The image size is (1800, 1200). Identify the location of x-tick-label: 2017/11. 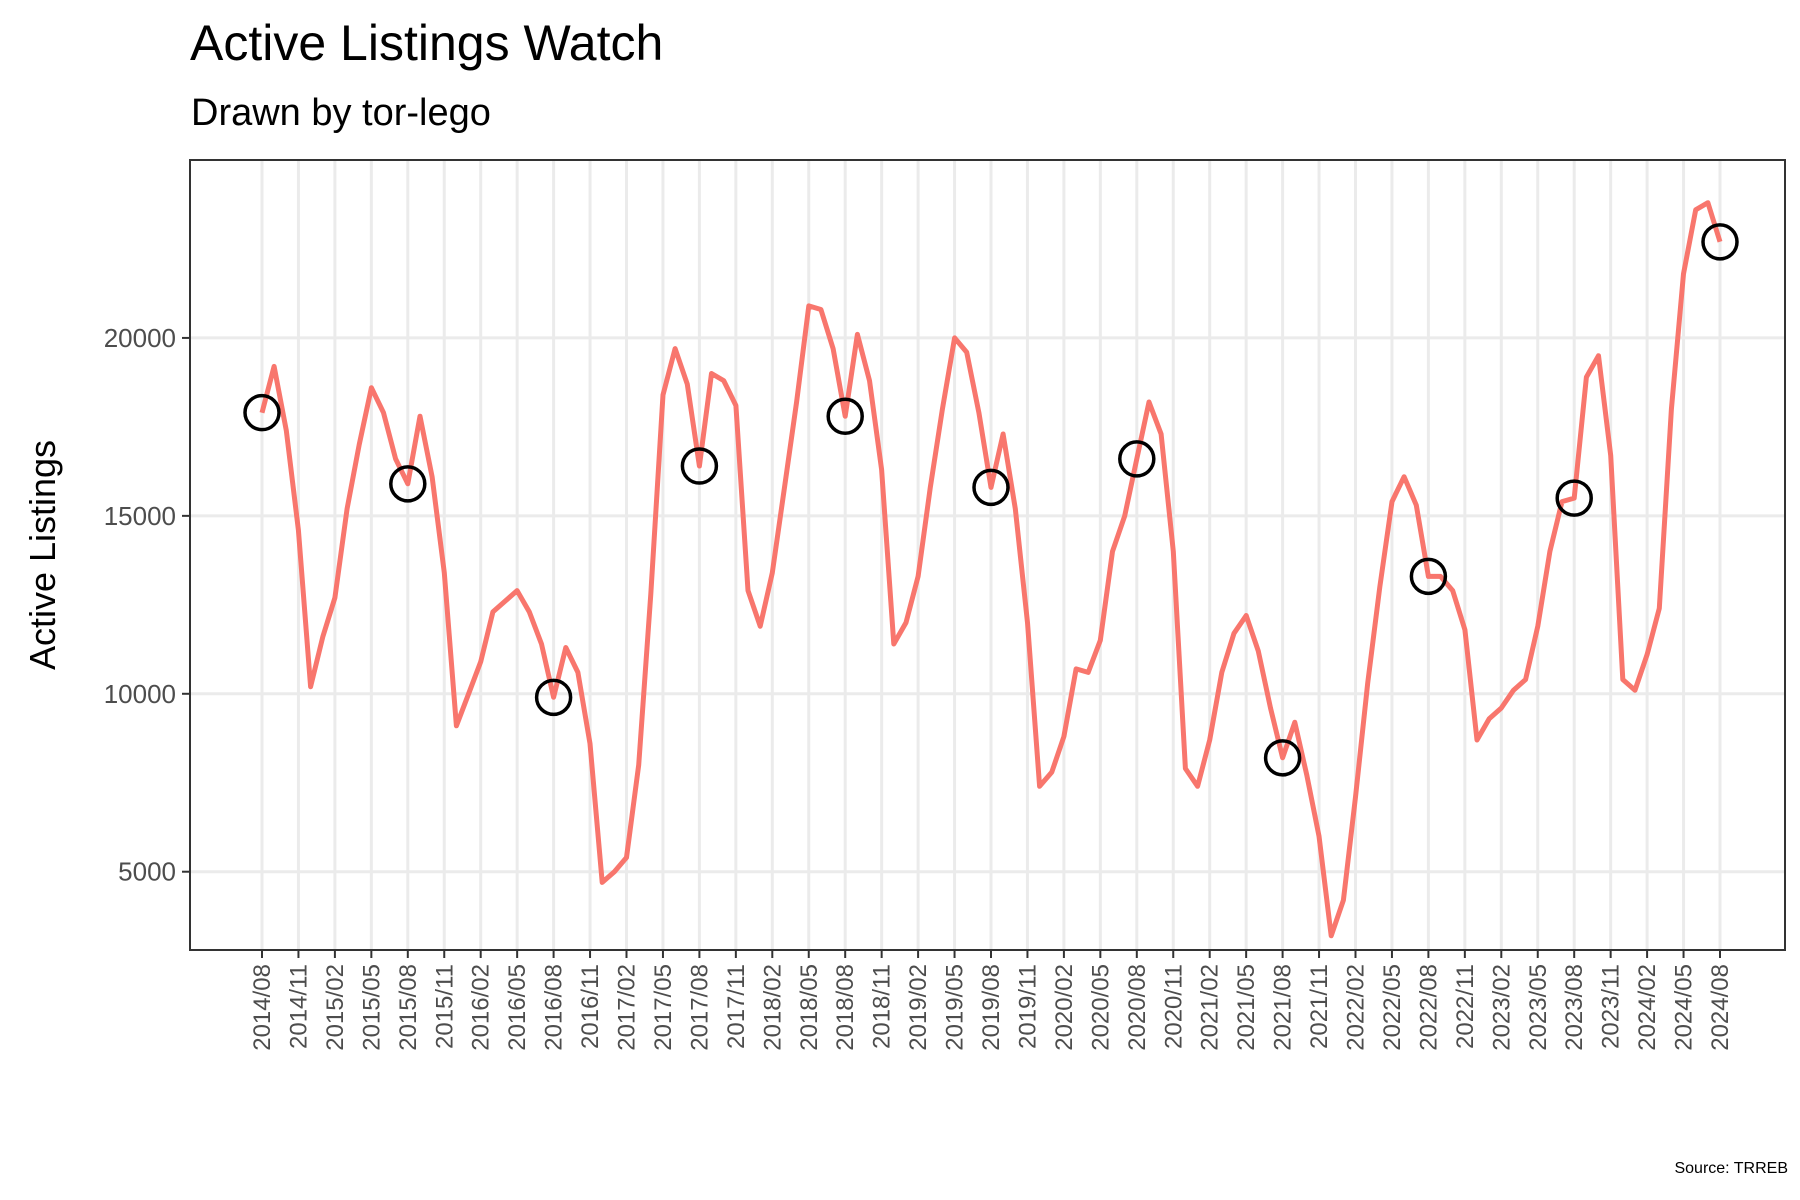
(736, 1006).